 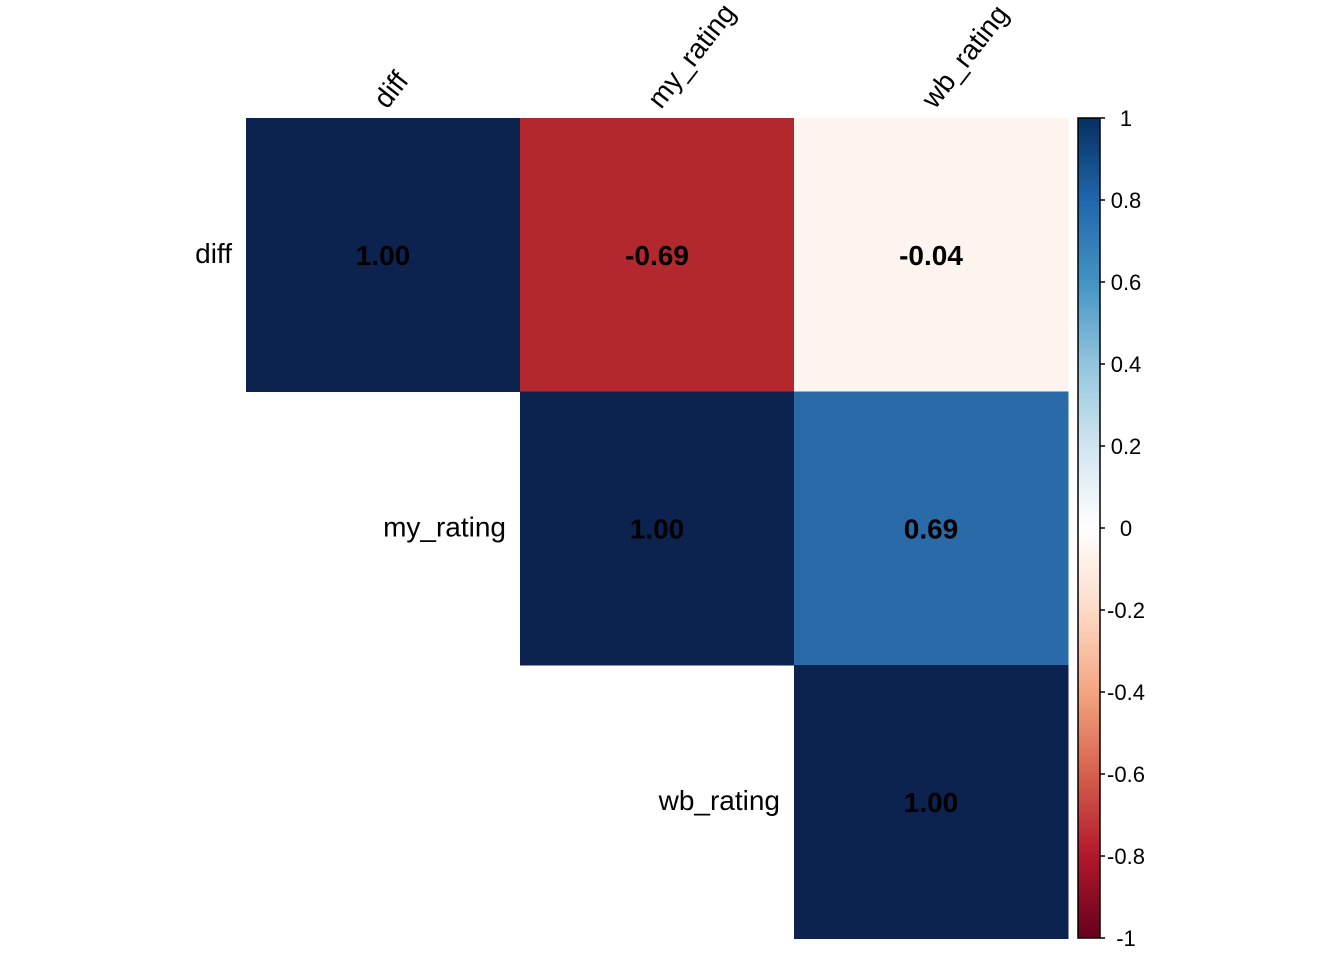 What do you see at coordinates (1126, 774) in the screenshot?
I see `colorbar-tick-label: -0.6` at bounding box center [1126, 774].